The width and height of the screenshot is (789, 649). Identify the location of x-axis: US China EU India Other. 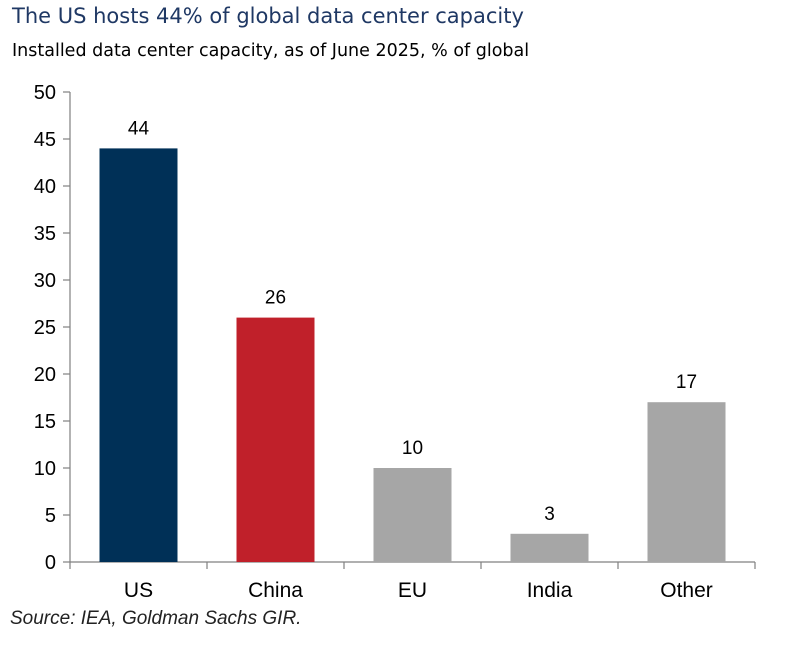
(412, 581).